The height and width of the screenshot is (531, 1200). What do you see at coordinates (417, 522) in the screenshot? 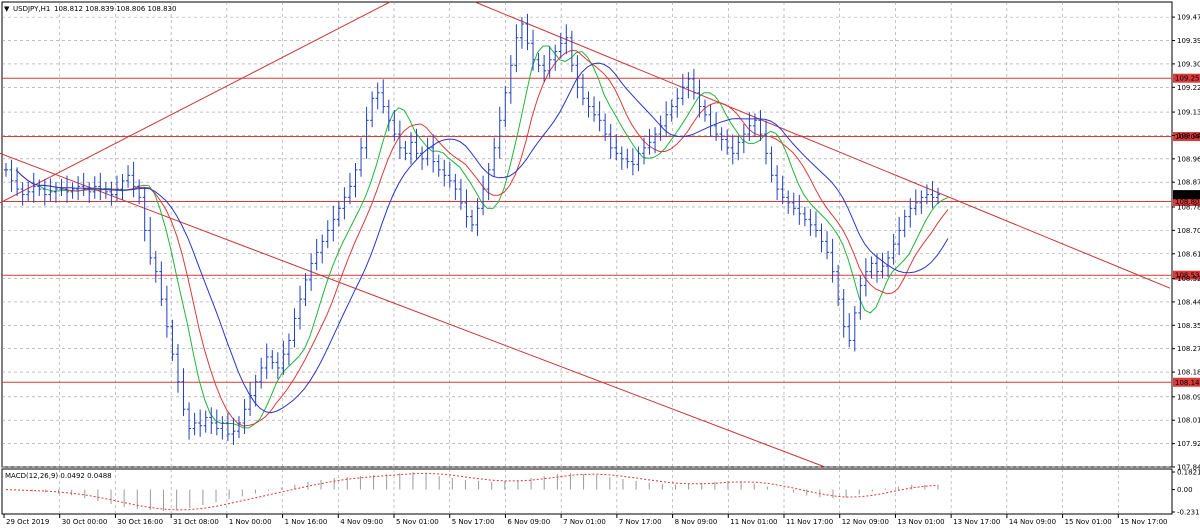
I see `time-label: 5 Nov 01:00` at bounding box center [417, 522].